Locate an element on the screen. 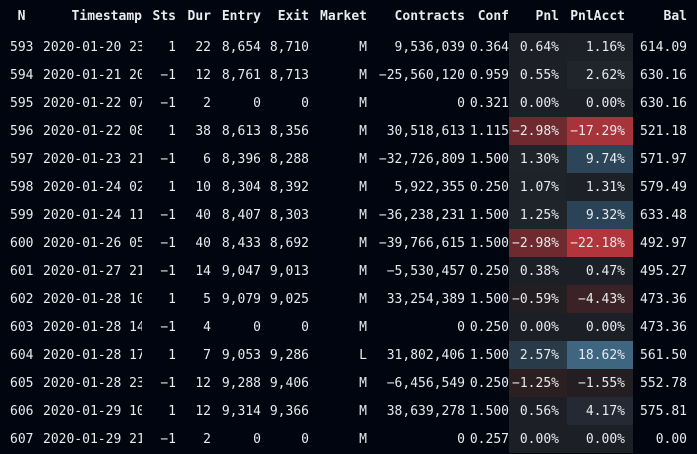  cell-timestamp: 2020-01-28 17 is located at coordinates (92, 355).